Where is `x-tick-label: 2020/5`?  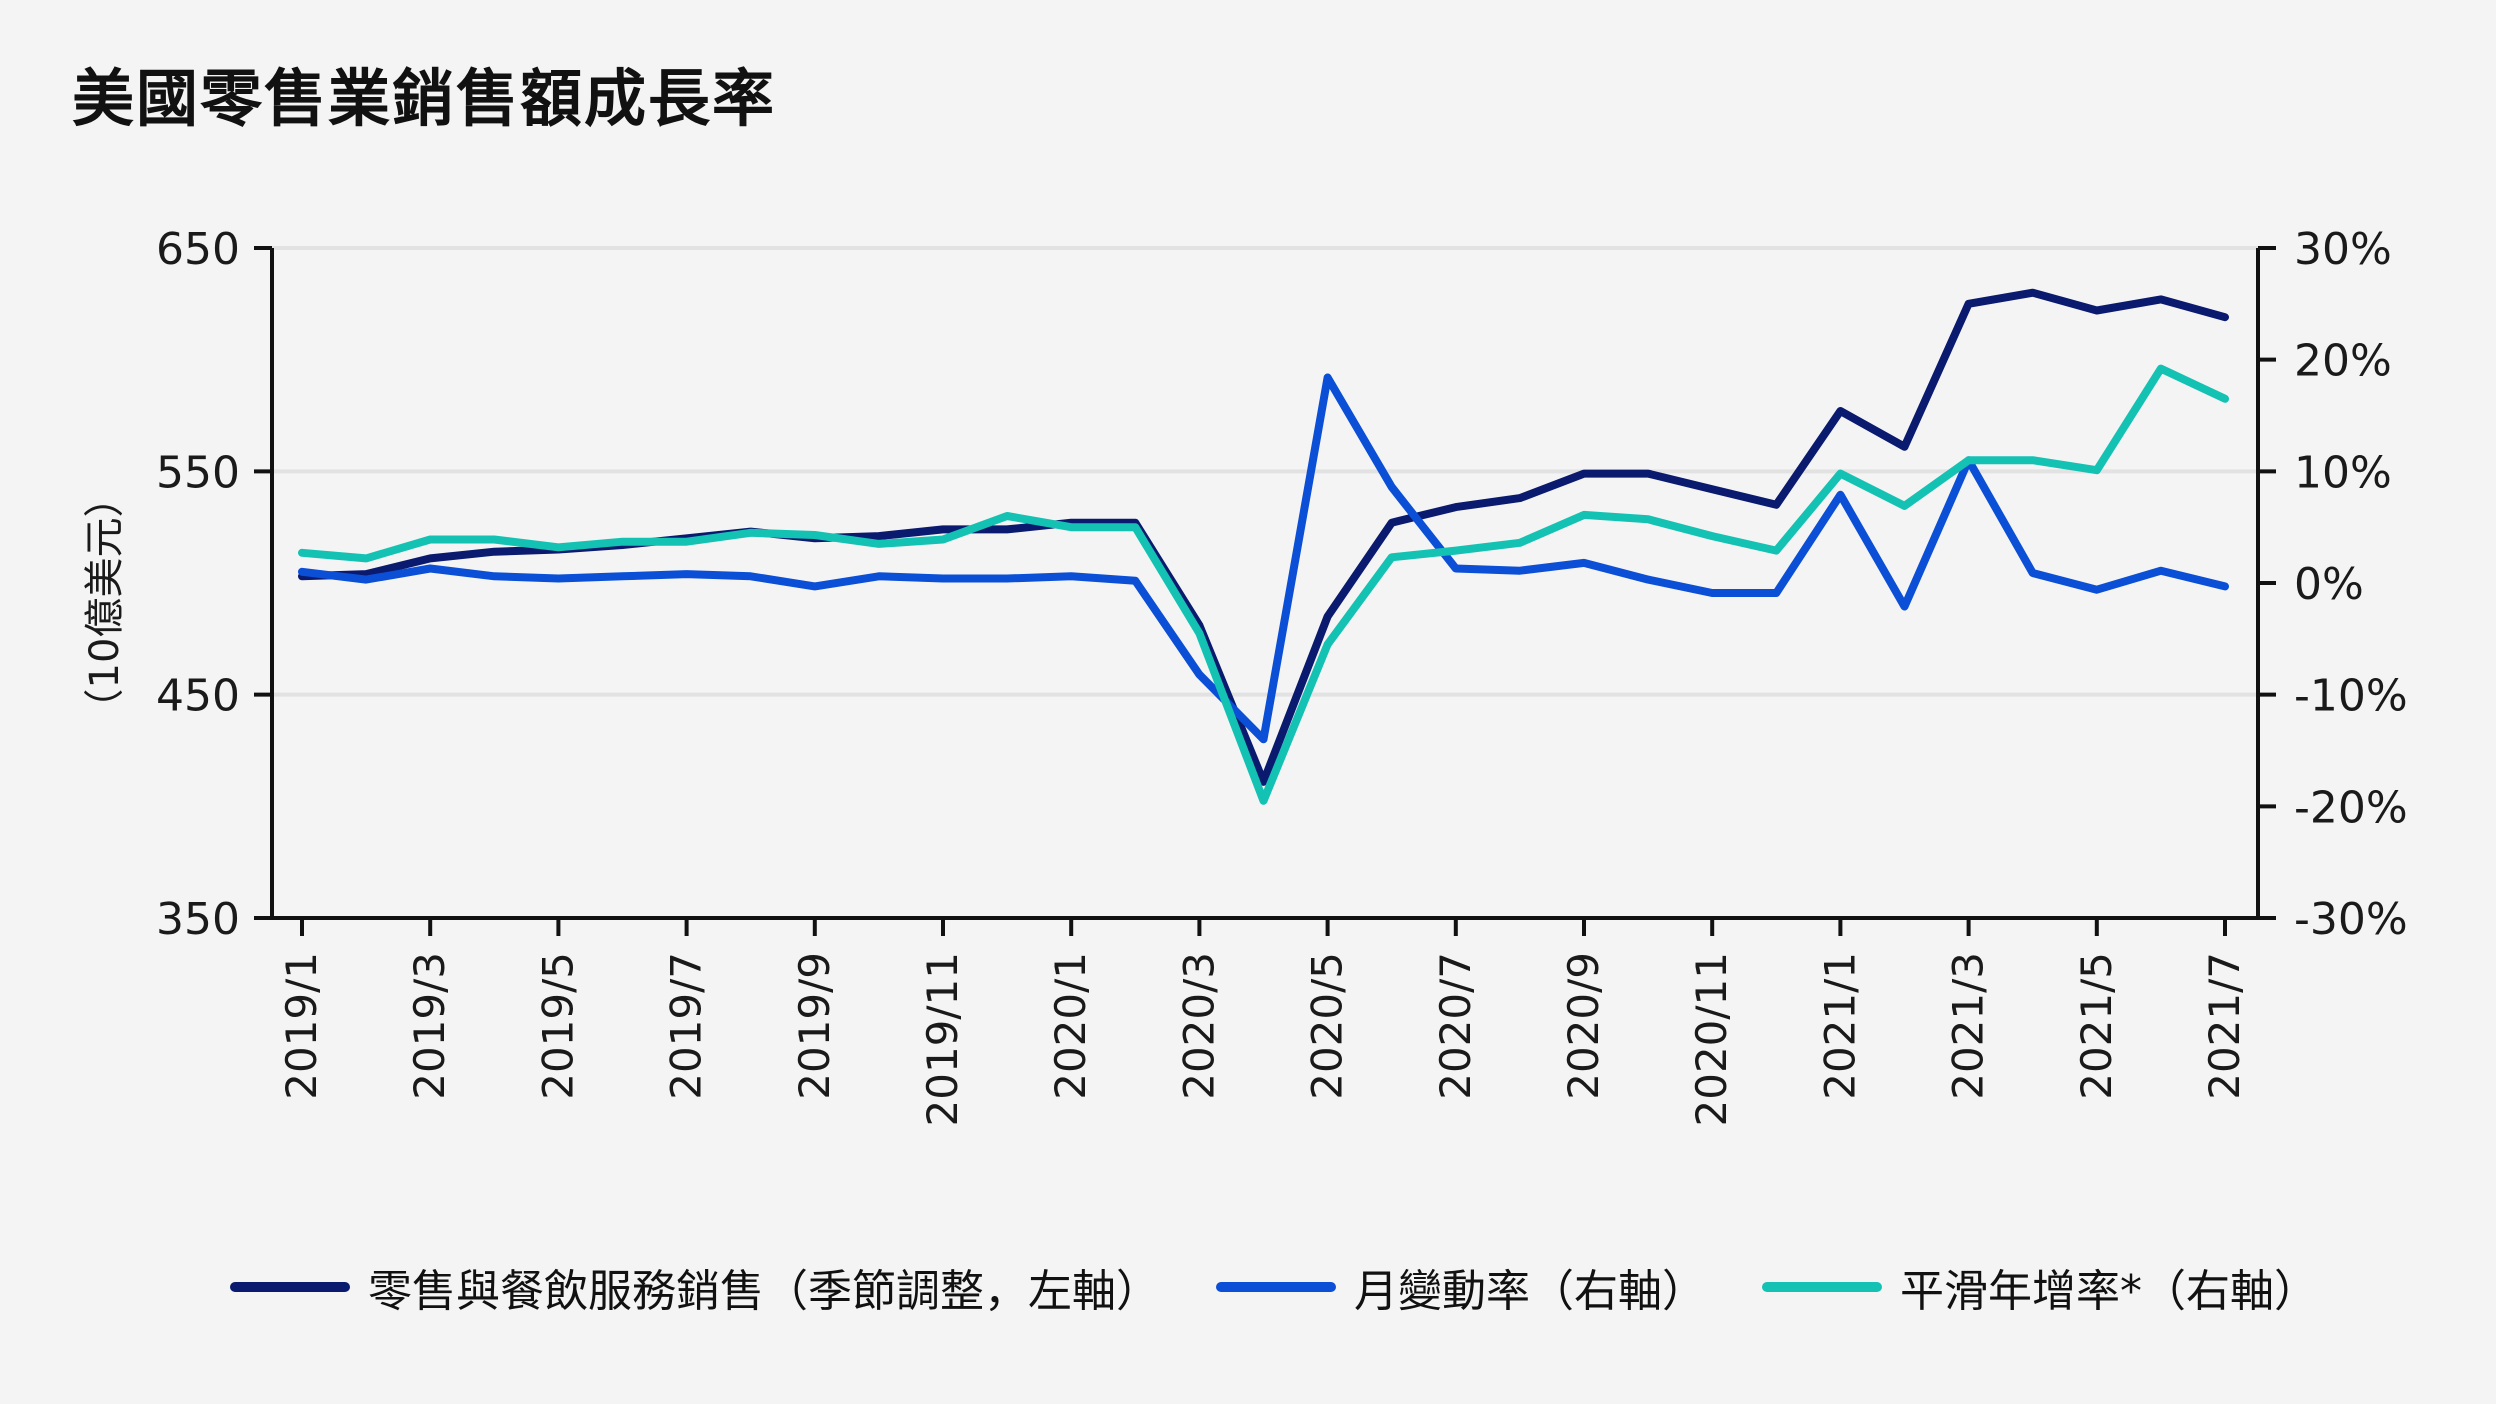 x-tick-label: 2020/5 is located at coordinates (1327, 1026).